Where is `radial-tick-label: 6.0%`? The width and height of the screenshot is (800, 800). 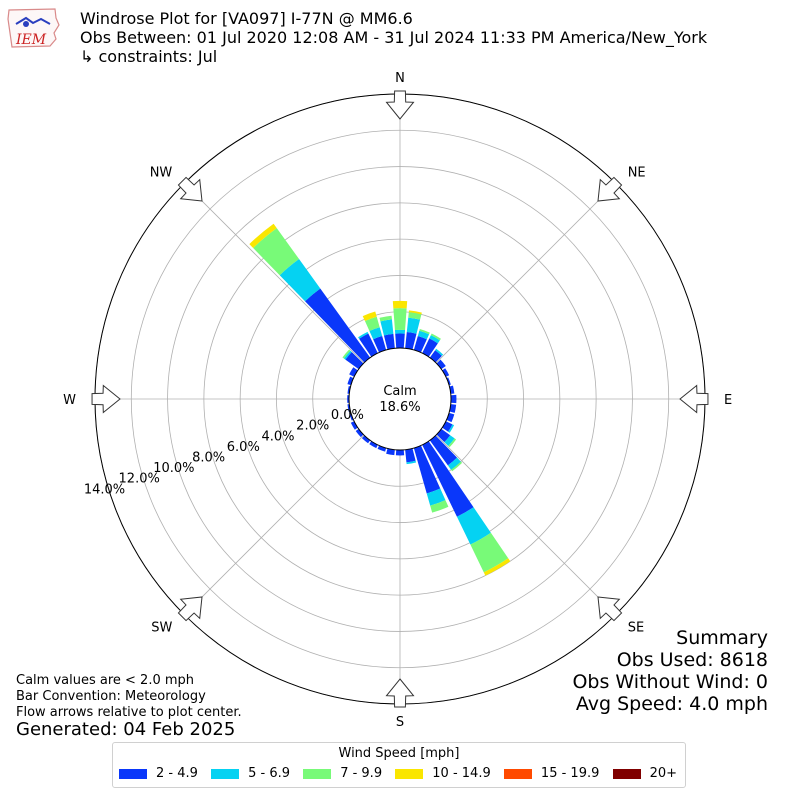 radial-tick-label: 6.0% is located at coordinates (243, 447).